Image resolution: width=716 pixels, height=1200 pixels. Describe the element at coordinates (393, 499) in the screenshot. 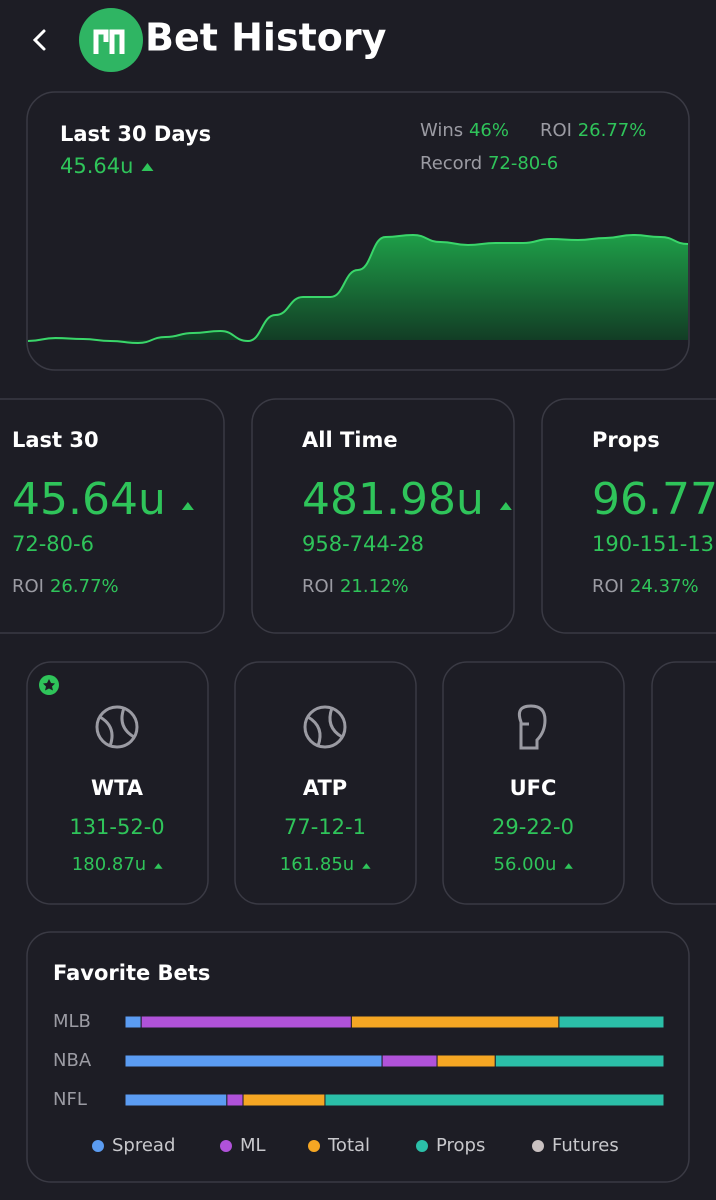

I see `stat-units: 481.98u` at that location.